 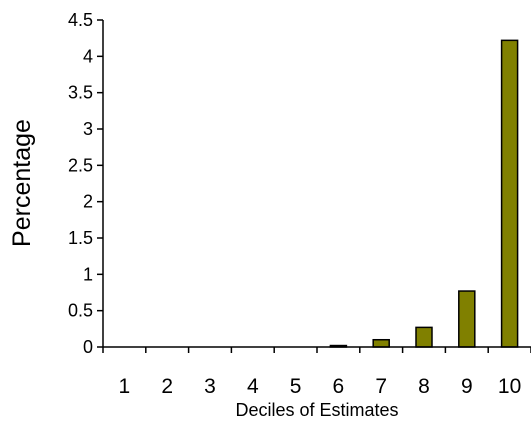 What do you see at coordinates (339, 386) in the screenshot?
I see `x-tick-label: 6` at bounding box center [339, 386].